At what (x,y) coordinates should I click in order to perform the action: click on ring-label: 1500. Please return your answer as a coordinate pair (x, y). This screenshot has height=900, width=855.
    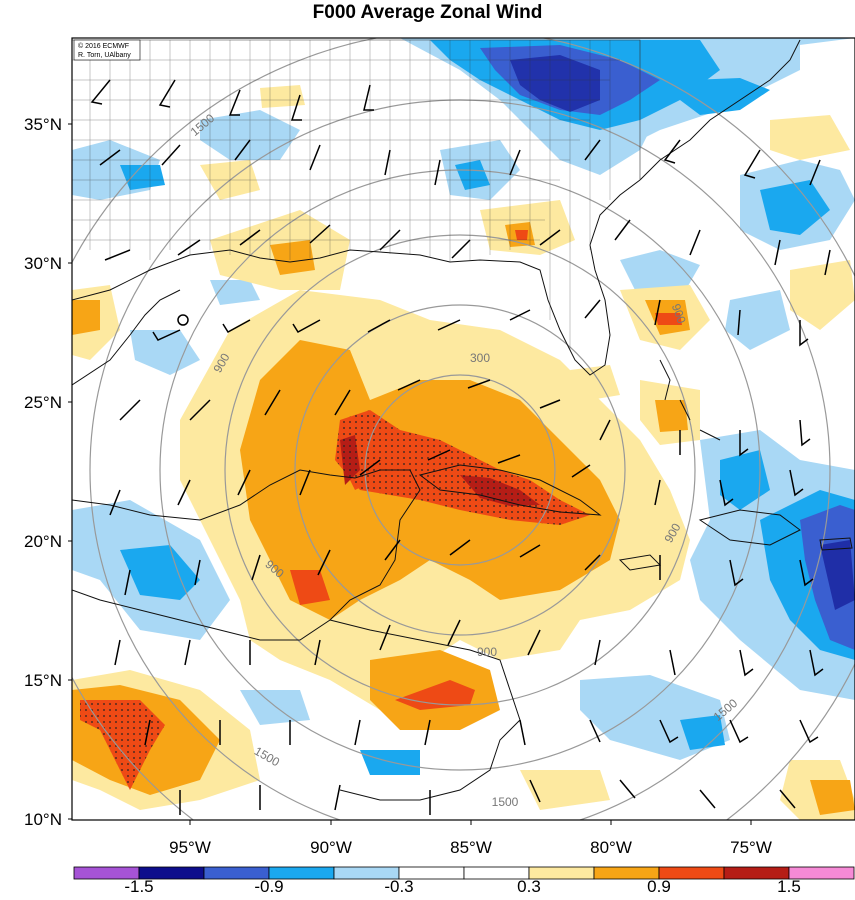
    Looking at the image, I should click on (505, 802).